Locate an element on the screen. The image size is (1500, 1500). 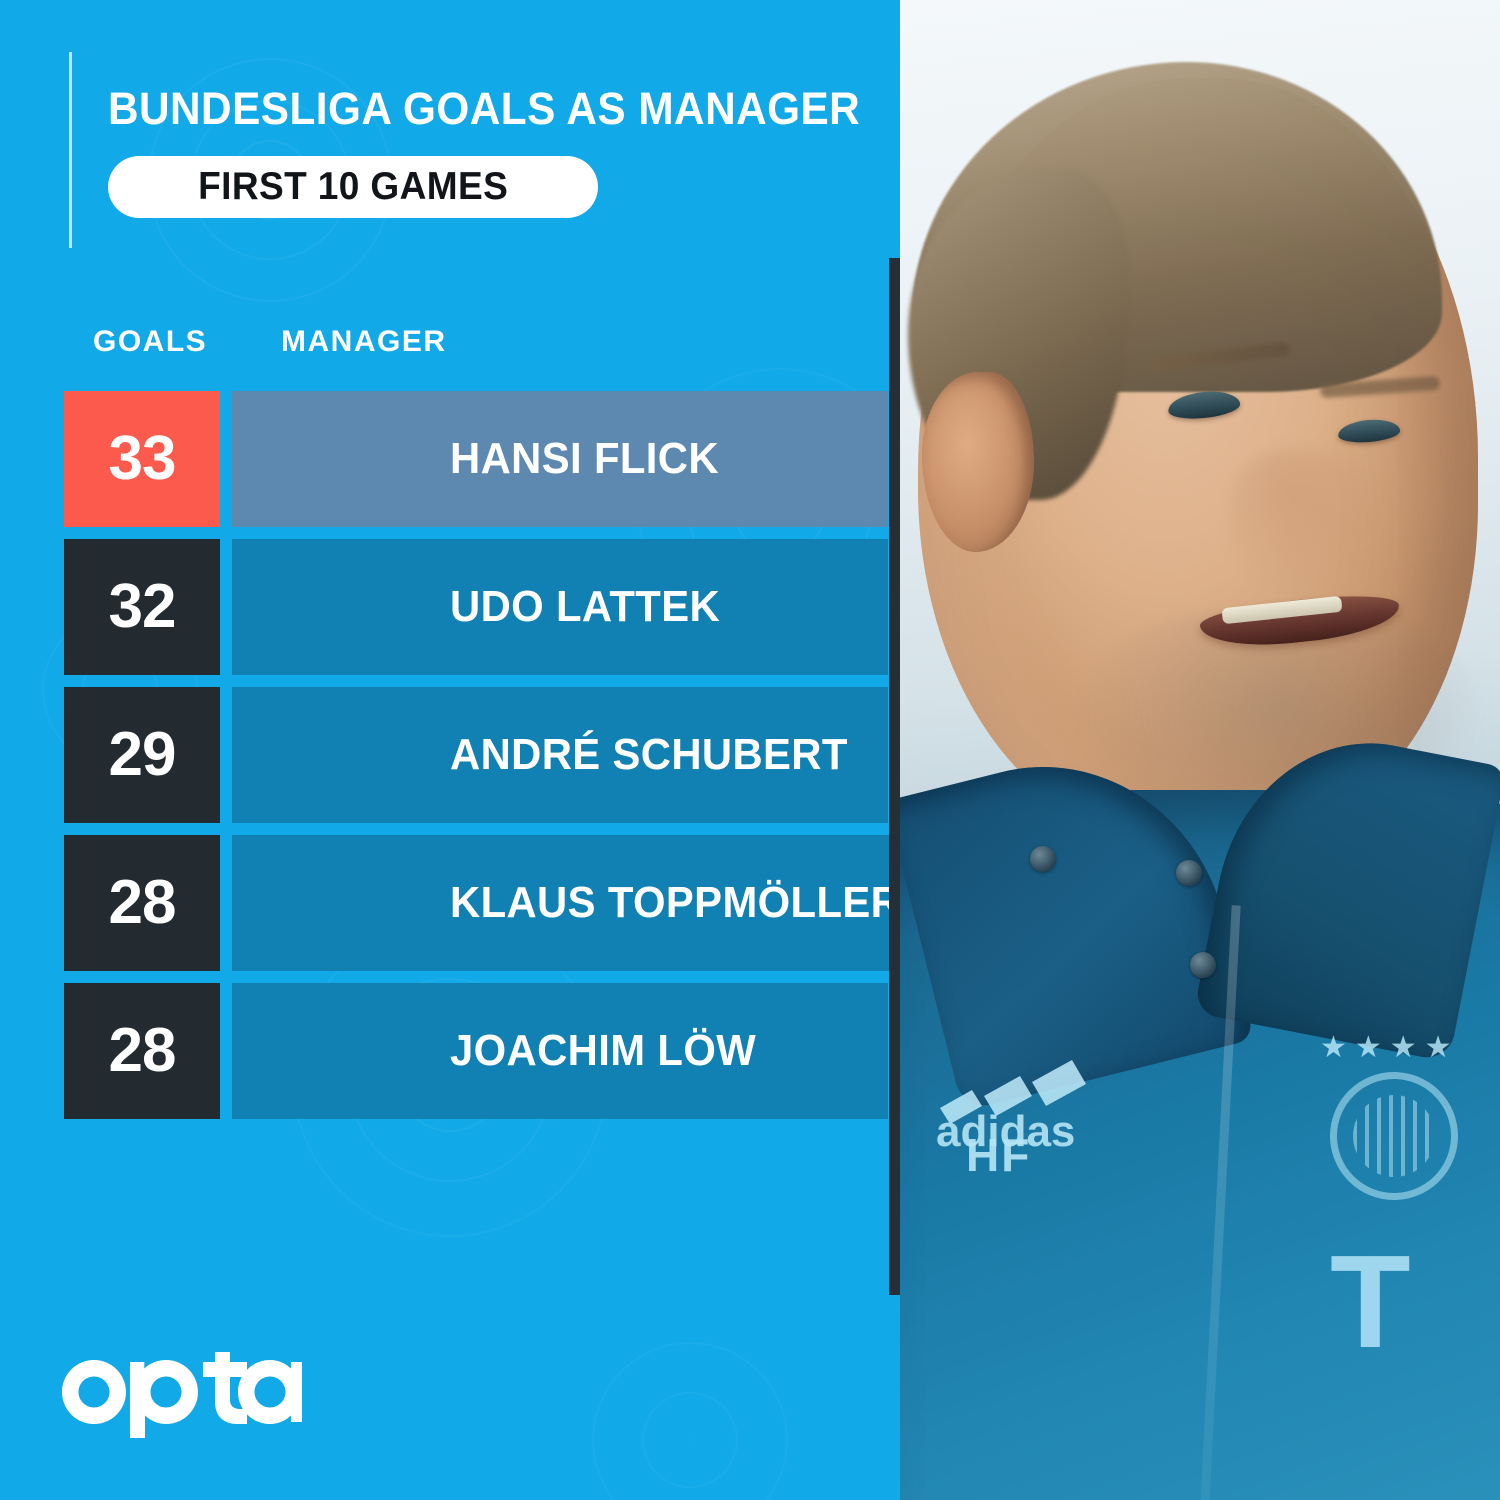
table-row: 32 UDO LATTEK is located at coordinates (476, 607).